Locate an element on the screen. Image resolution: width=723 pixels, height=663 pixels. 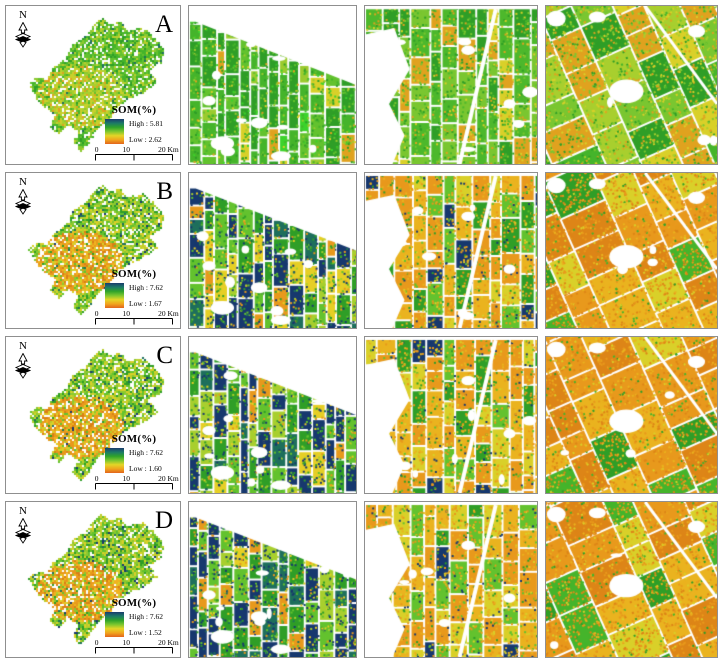
regional-map-panel: N B SOM(%) High : 7.62 Low : 1.67 0 is located at coordinates (93, 250).